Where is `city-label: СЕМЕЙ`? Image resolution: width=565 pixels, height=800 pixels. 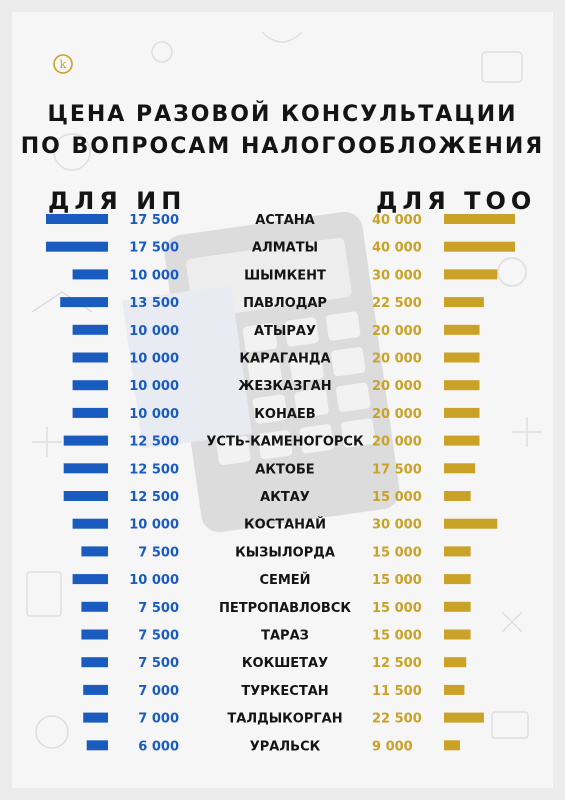
city-label: СЕМЕЙ is located at coordinates (284, 580).